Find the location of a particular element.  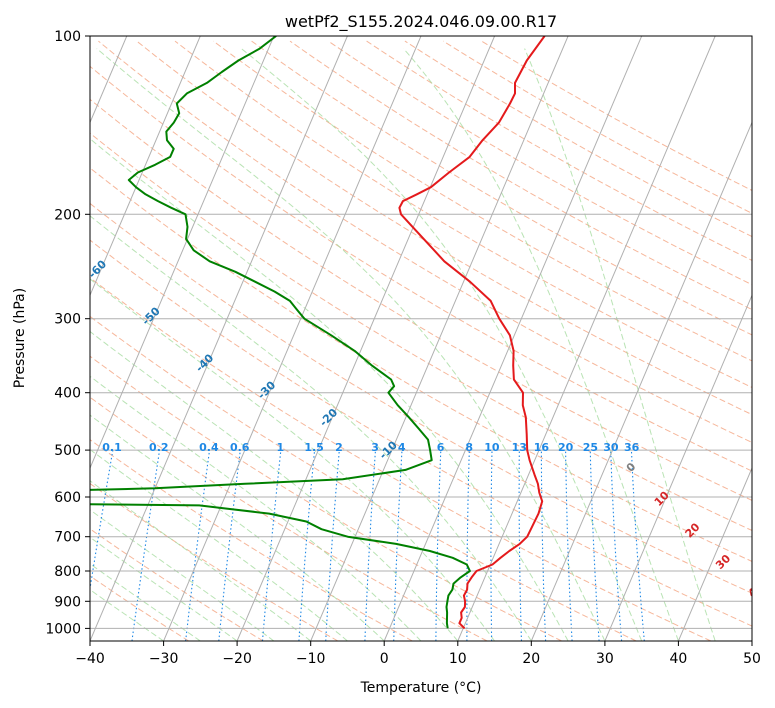

y-tick-label: 900 is located at coordinates (67, 602).